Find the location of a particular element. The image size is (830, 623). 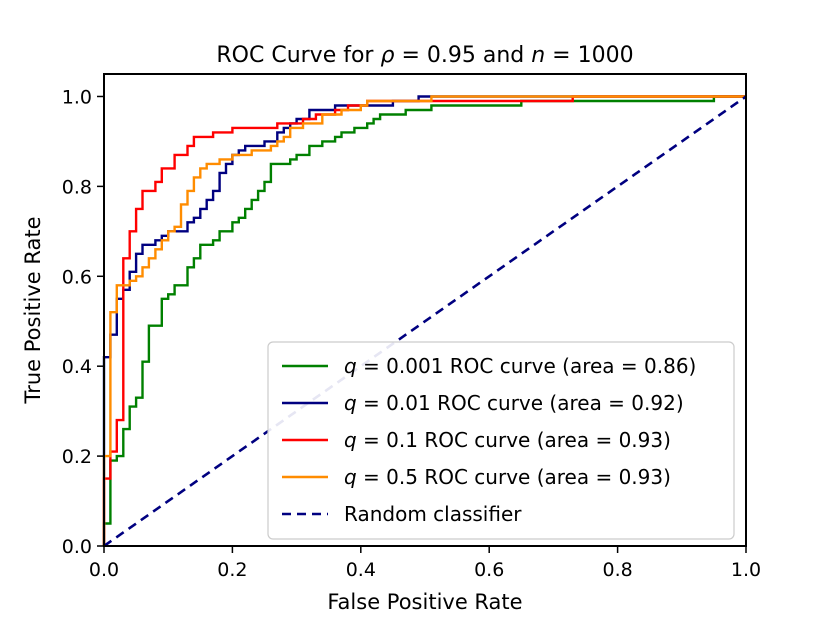

x-tick-label: 0.2 is located at coordinates (232, 570).